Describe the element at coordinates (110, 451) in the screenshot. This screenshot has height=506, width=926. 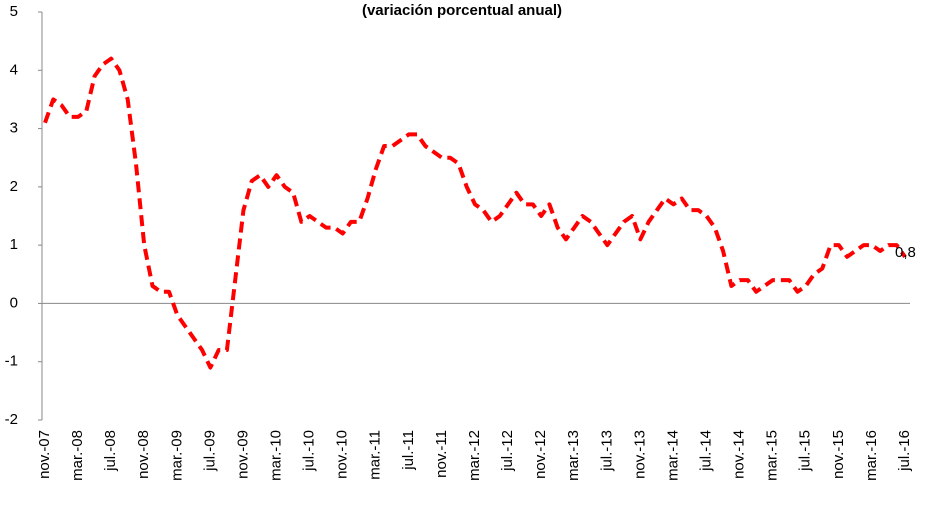
I see `x-tick-label: jul.-08` at that location.